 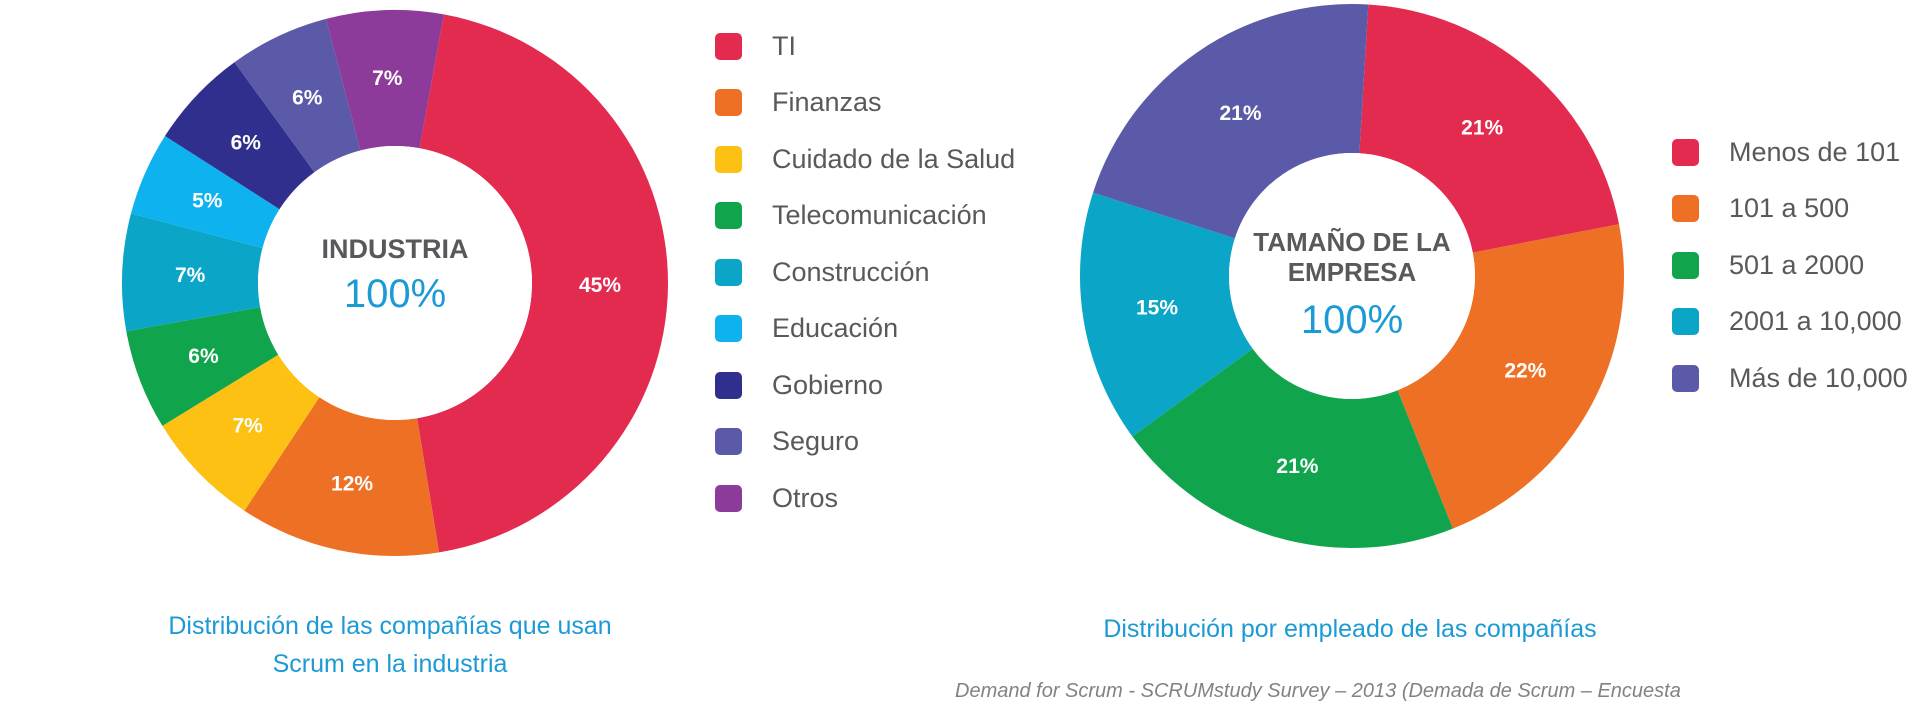 What do you see at coordinates (1525, 371) in the screenshot?
I see `slice-label-101-a-500: 22%` at bounding box center [1525, 371].